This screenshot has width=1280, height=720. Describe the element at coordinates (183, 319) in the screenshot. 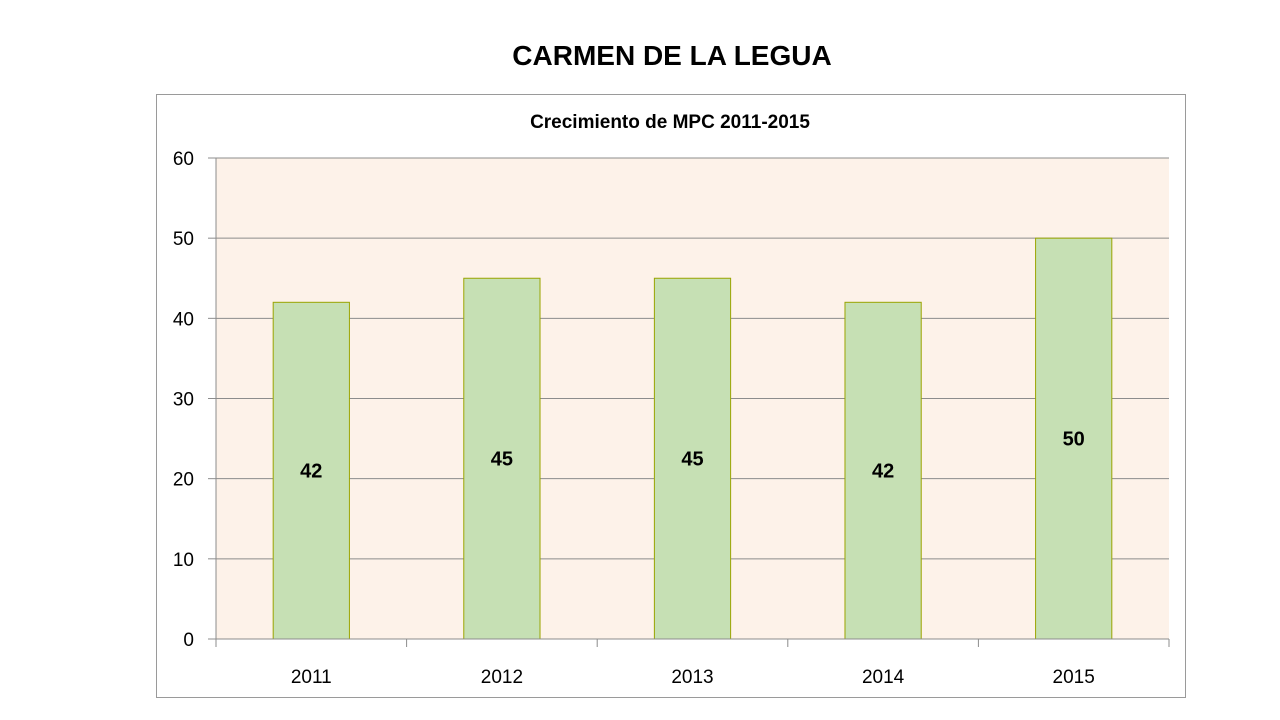

I see `y-tick-label: 40` at that location.